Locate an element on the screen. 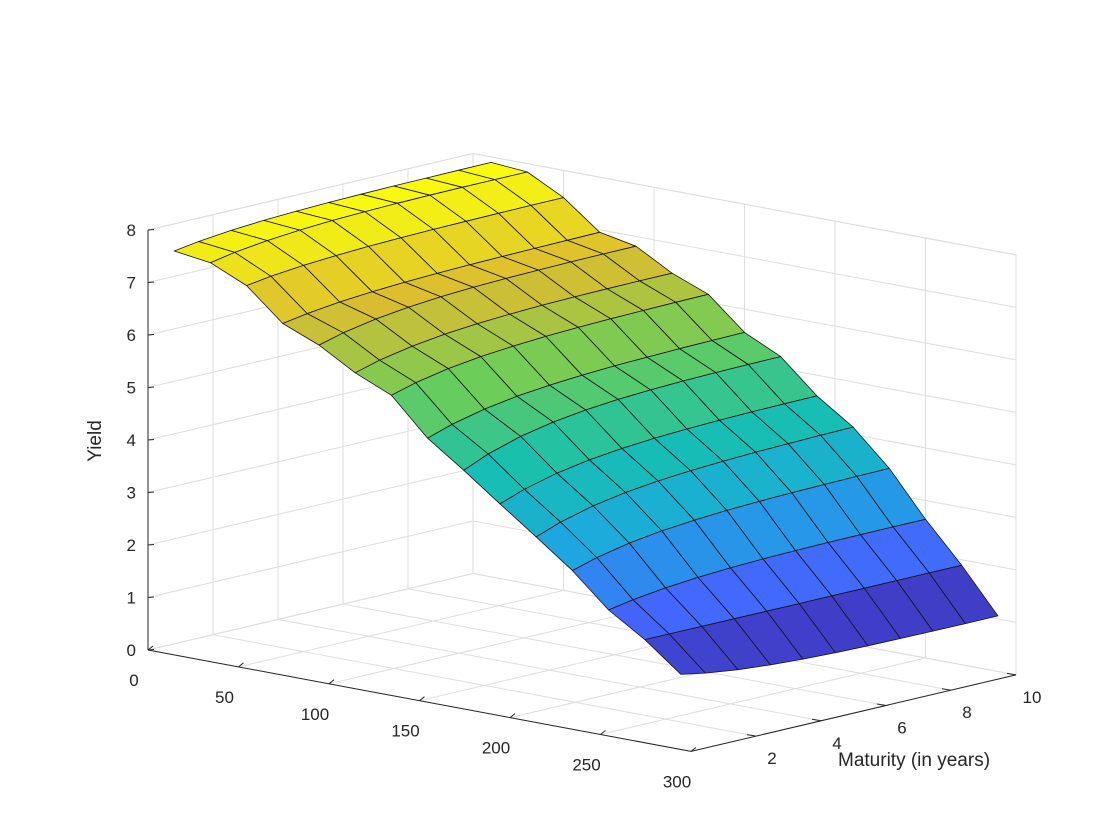 This screenshot has width=1120, height=840. y-tick-label: 10 is located at coordinates (1032, 697).